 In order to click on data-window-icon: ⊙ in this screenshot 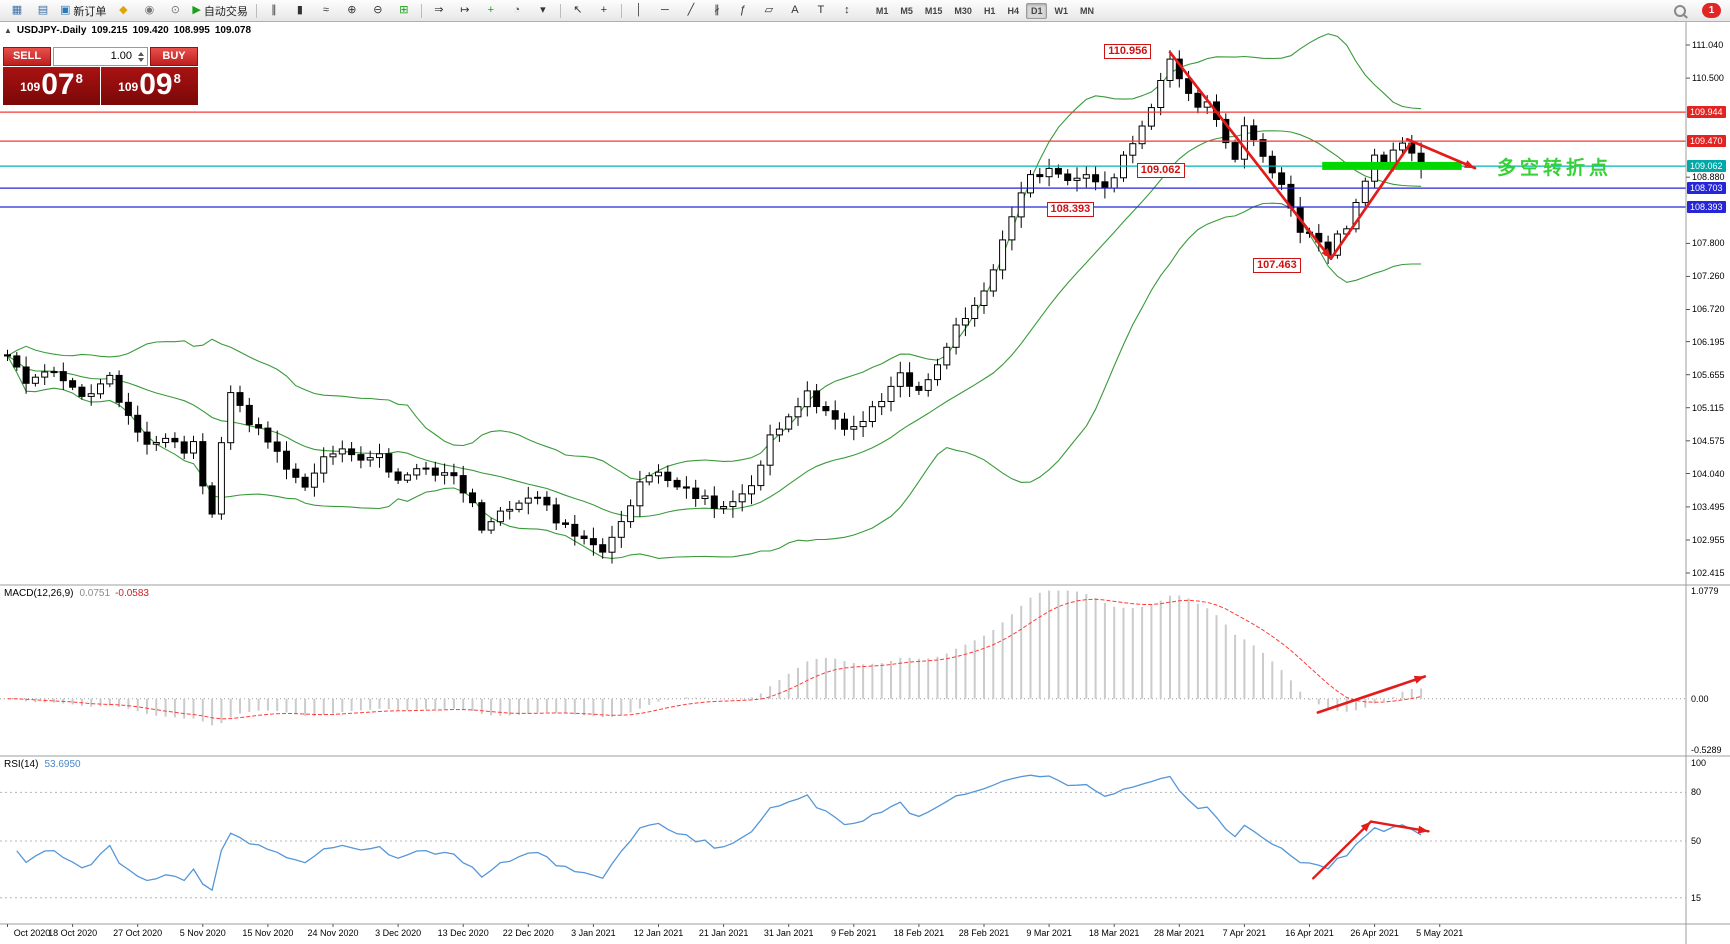, I will do `click(175, 10)`.